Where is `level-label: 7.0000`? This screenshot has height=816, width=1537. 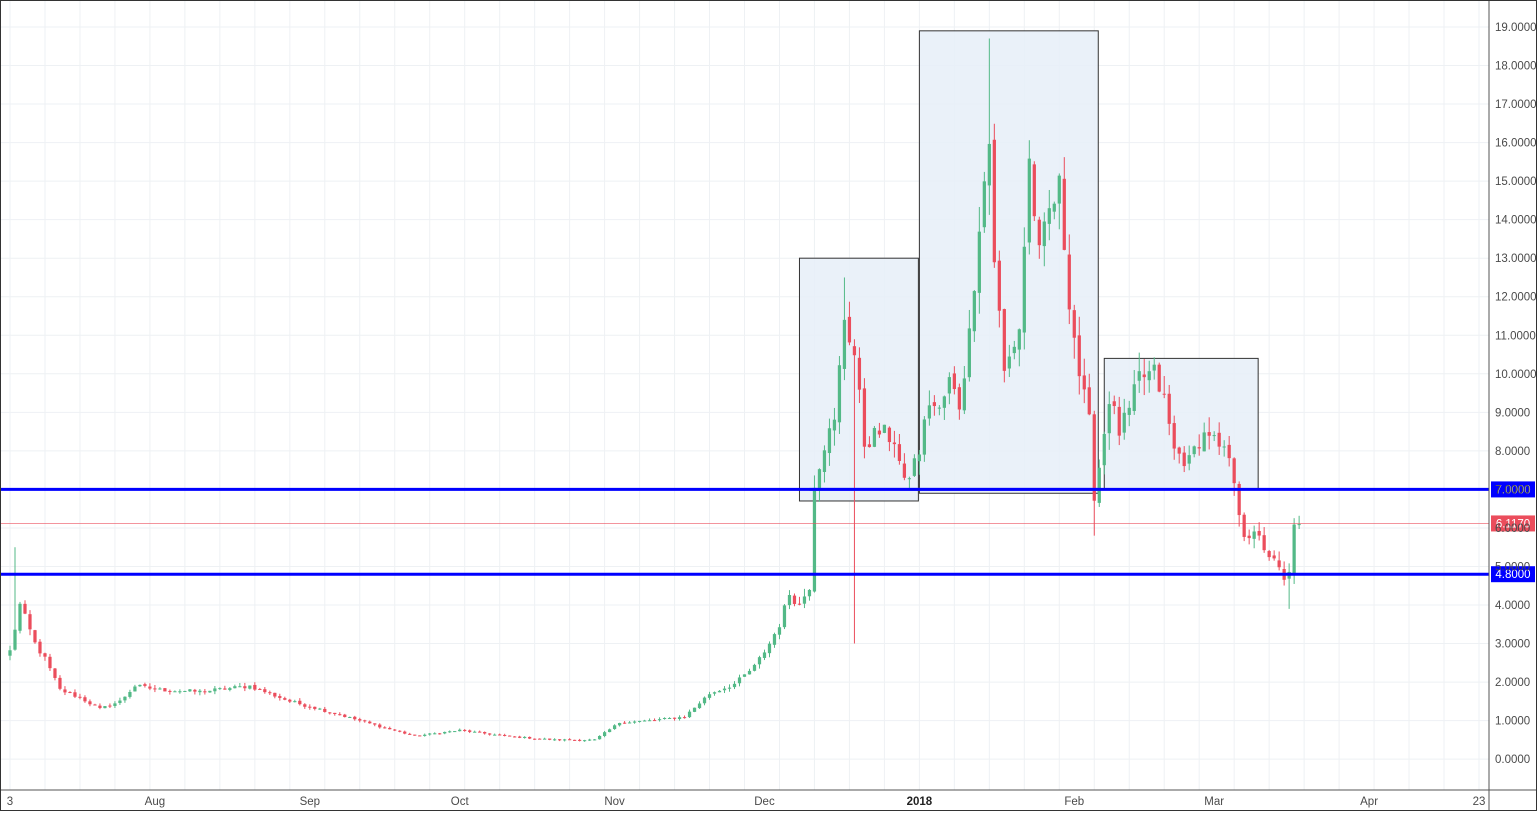
level-label: 7.0000 is located at coordinates (1512, 490).